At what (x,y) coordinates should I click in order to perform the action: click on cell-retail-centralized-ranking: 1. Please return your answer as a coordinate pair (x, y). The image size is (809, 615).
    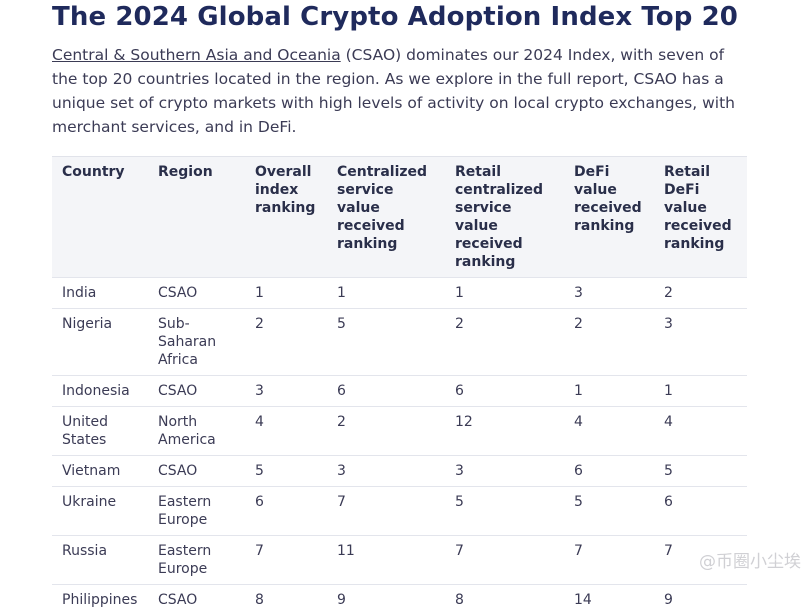
    Looking at the image, I should click on (504, 293).